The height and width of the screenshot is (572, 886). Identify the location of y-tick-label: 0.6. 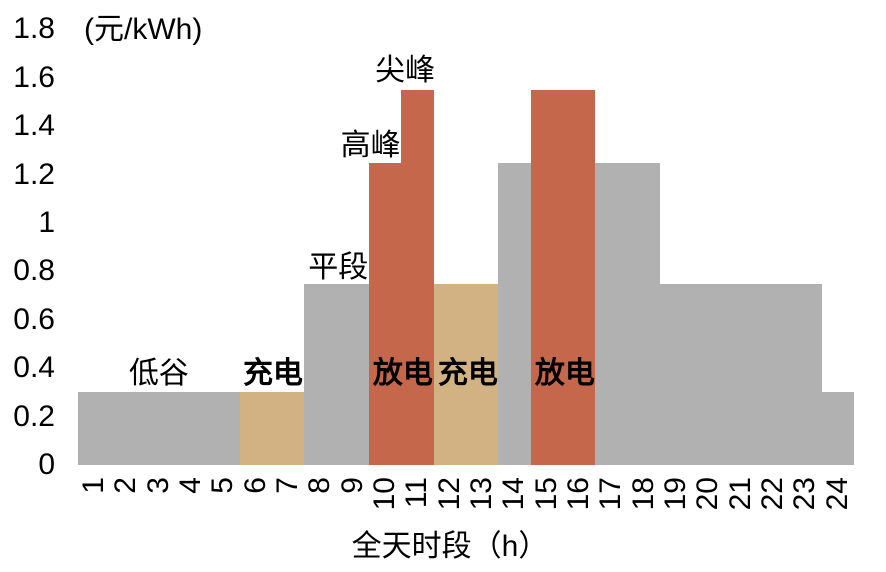
(34, 319).